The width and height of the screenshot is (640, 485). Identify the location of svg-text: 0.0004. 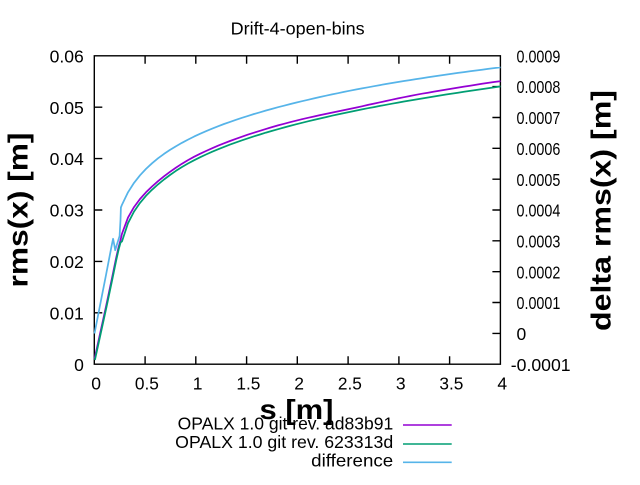
(539, 211).